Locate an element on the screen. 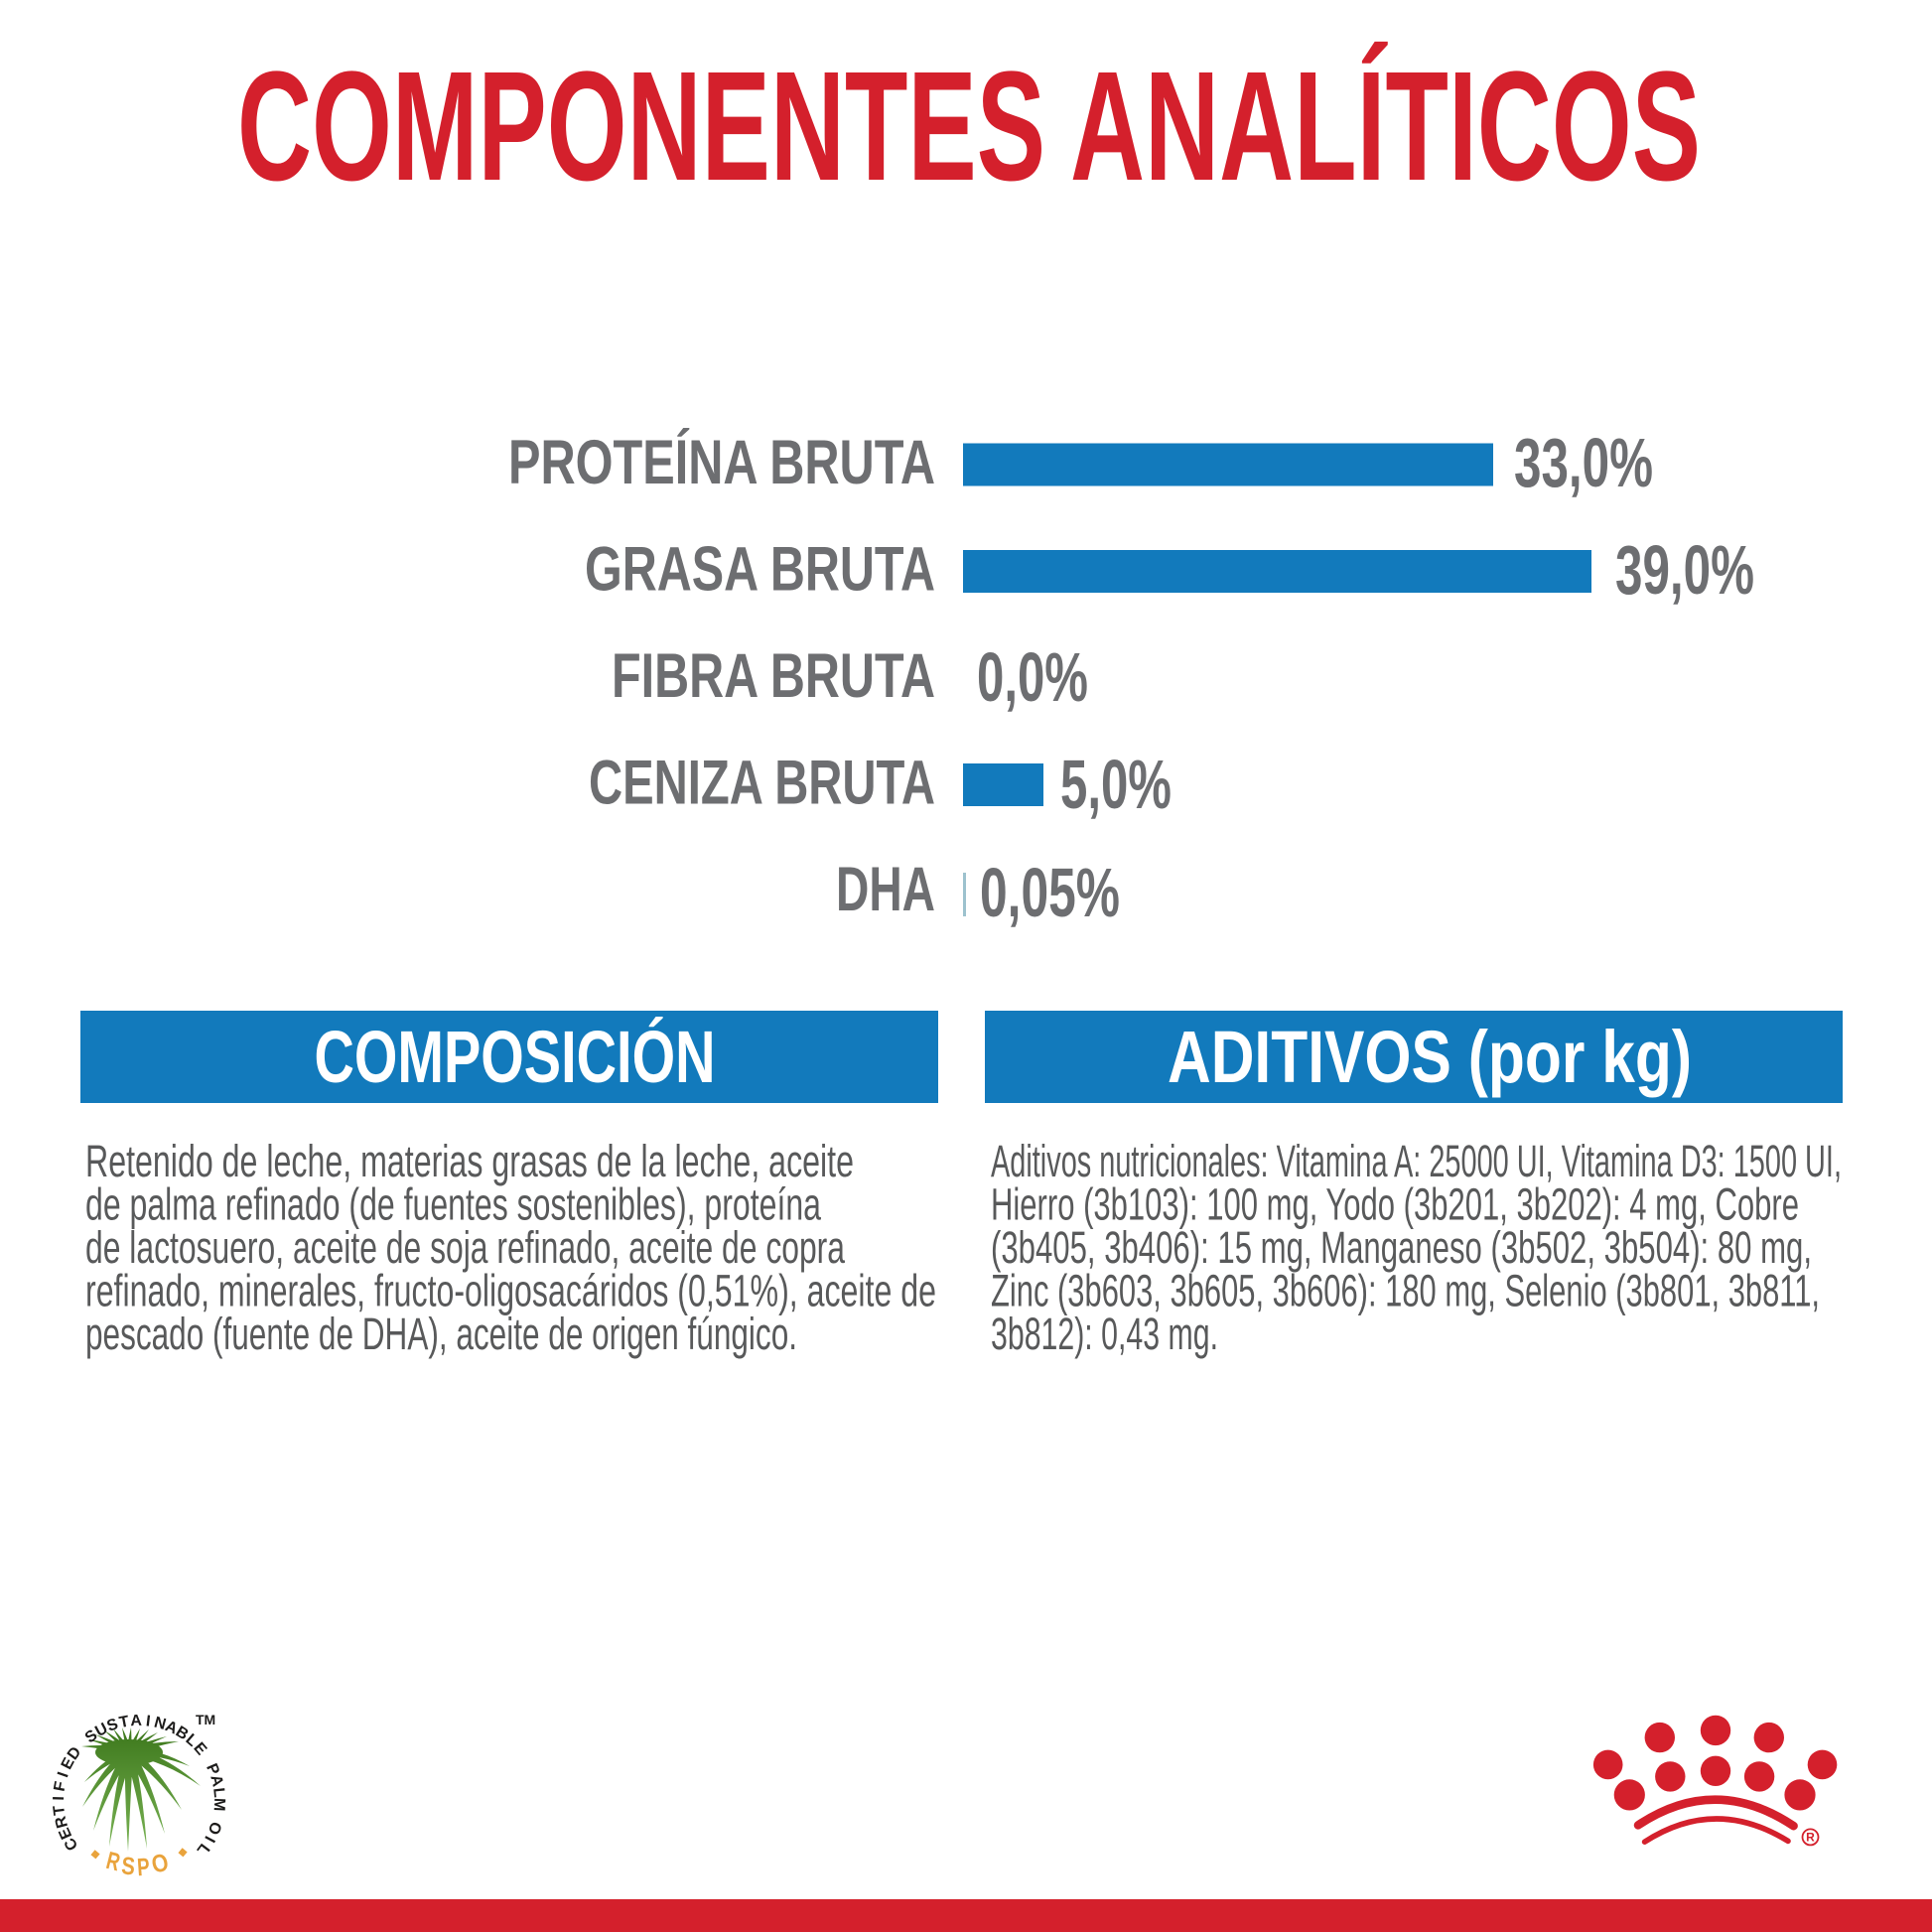 The height and width of the screenshot is (1932, 1932). svg-text: FIBRA BRUTA is located at coordinates (773, 676).